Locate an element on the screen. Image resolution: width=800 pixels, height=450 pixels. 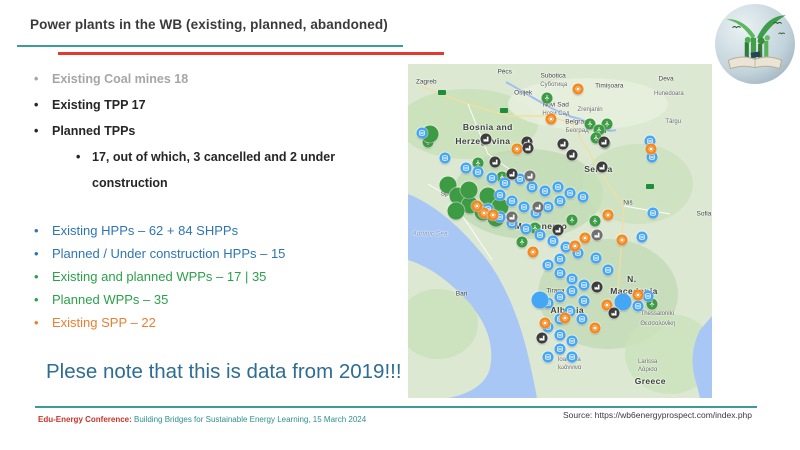
title-underline-teal is located at coordinates (210, 46).